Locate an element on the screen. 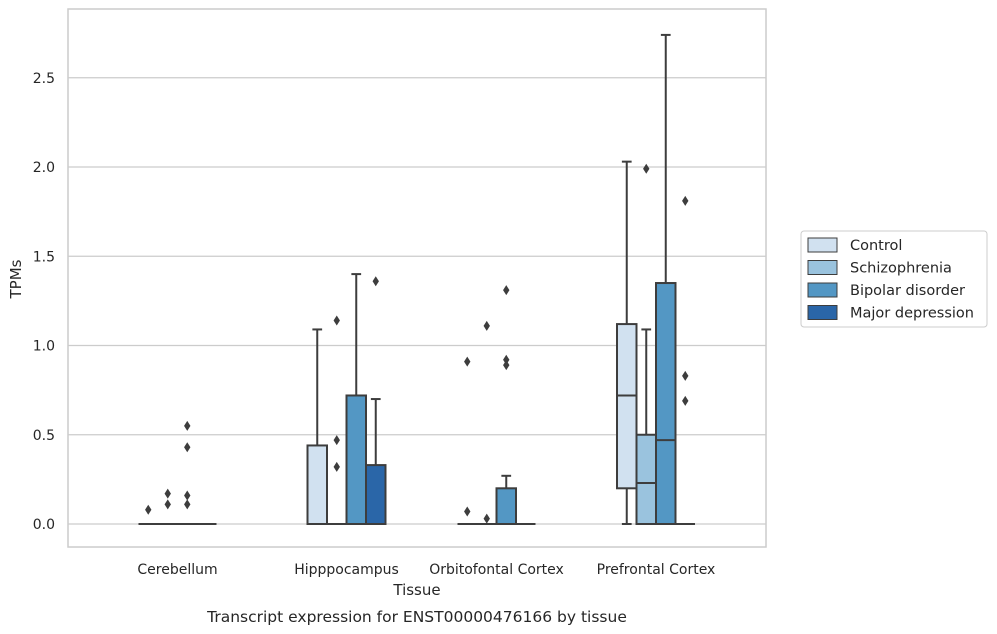 The height and width of the screenshot is (634, 997). y-tick-label: 1.5 is located at coordinates (44, 257).